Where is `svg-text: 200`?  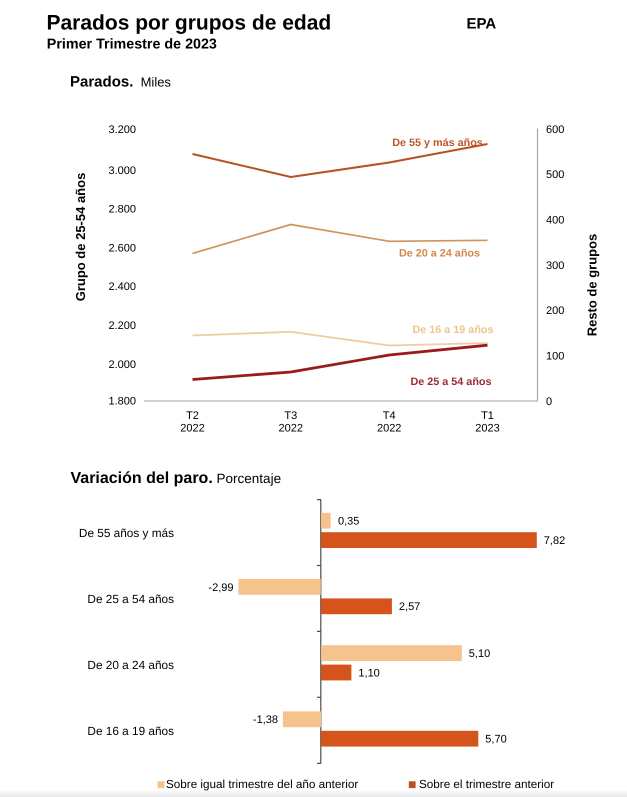
svg-text: 200 is located at coordinates (555, 311).